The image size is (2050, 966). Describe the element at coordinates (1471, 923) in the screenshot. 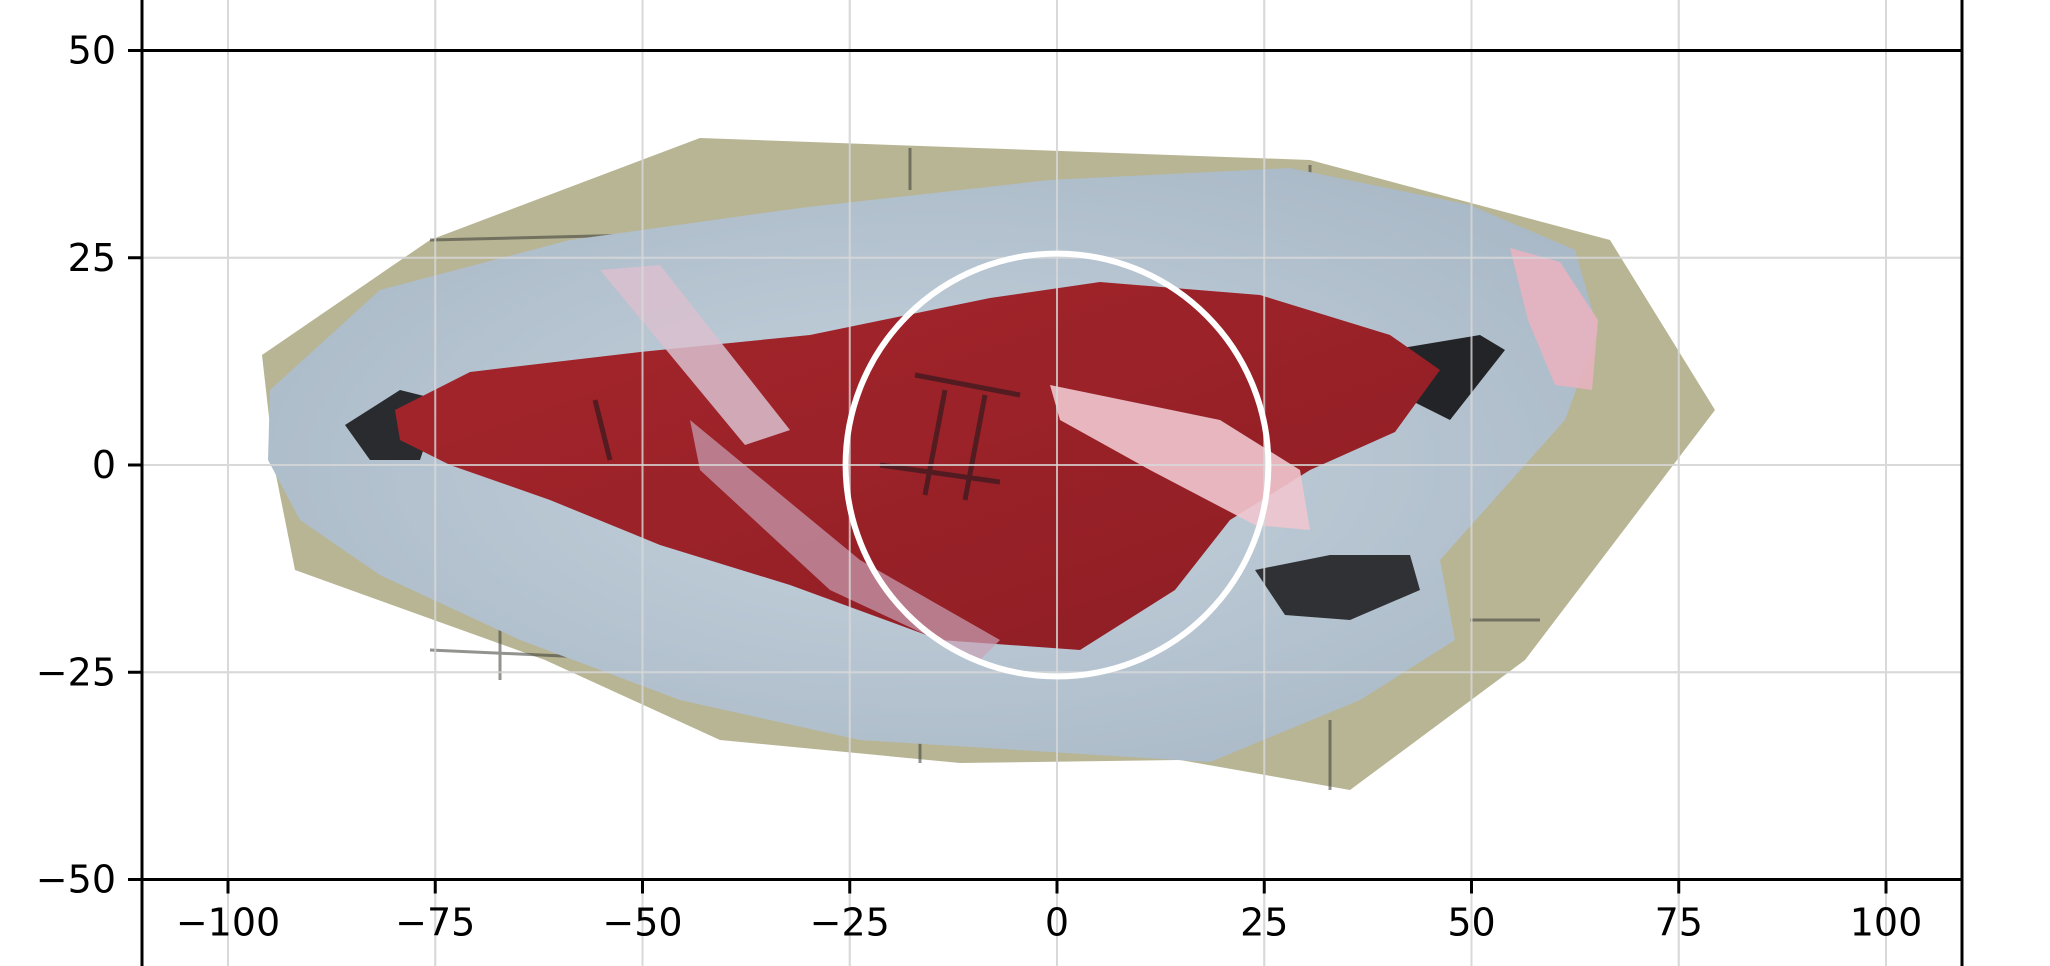

I see `x-tick-label: 50` at that location.